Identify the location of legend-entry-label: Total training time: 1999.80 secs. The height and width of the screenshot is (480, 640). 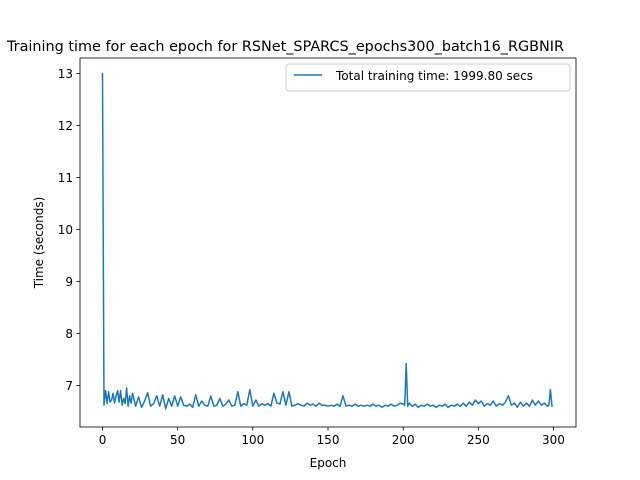
(434, 76).